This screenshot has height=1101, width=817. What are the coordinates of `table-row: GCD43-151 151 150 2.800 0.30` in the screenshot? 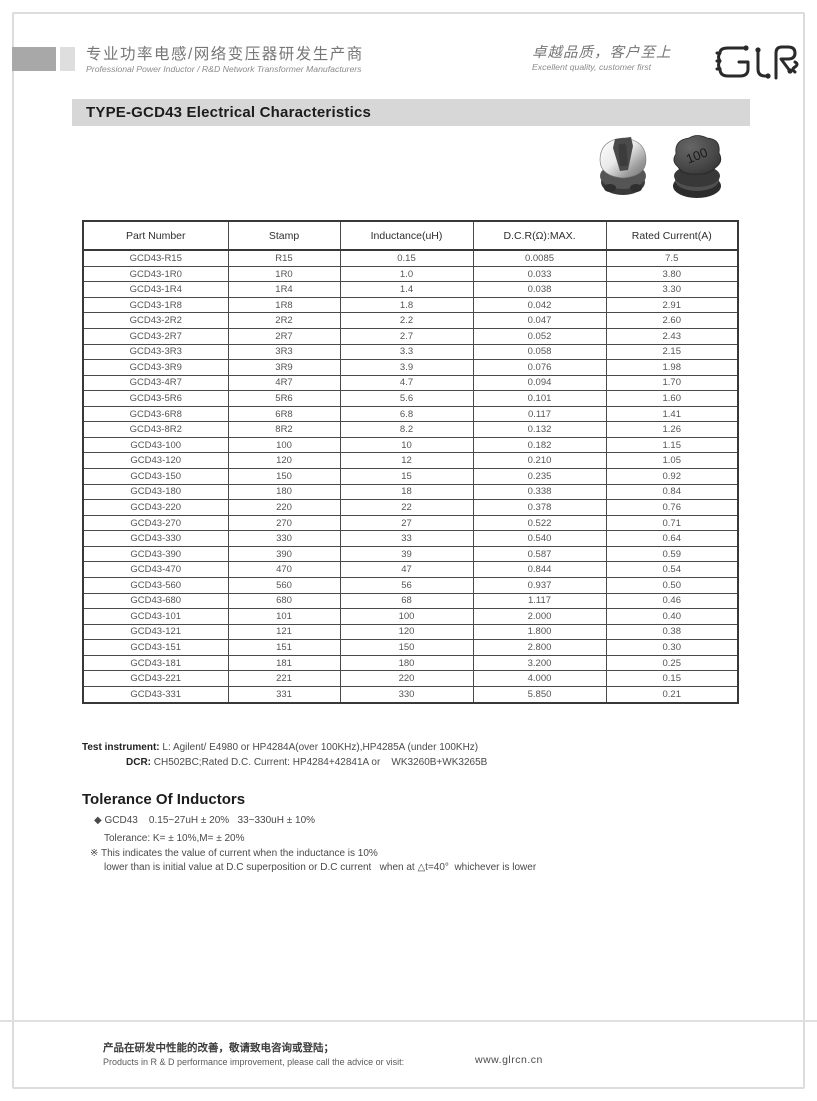 It's located at (410, 647).